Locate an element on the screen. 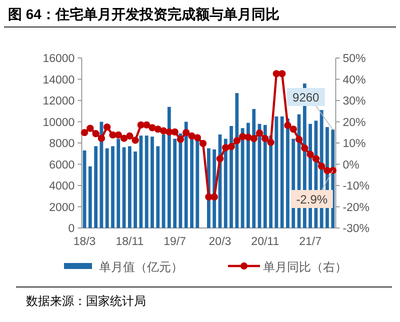 The height and width of the screenshot is (322, 400). y-tick-label: 8000 is located at coordinates (62, 144).